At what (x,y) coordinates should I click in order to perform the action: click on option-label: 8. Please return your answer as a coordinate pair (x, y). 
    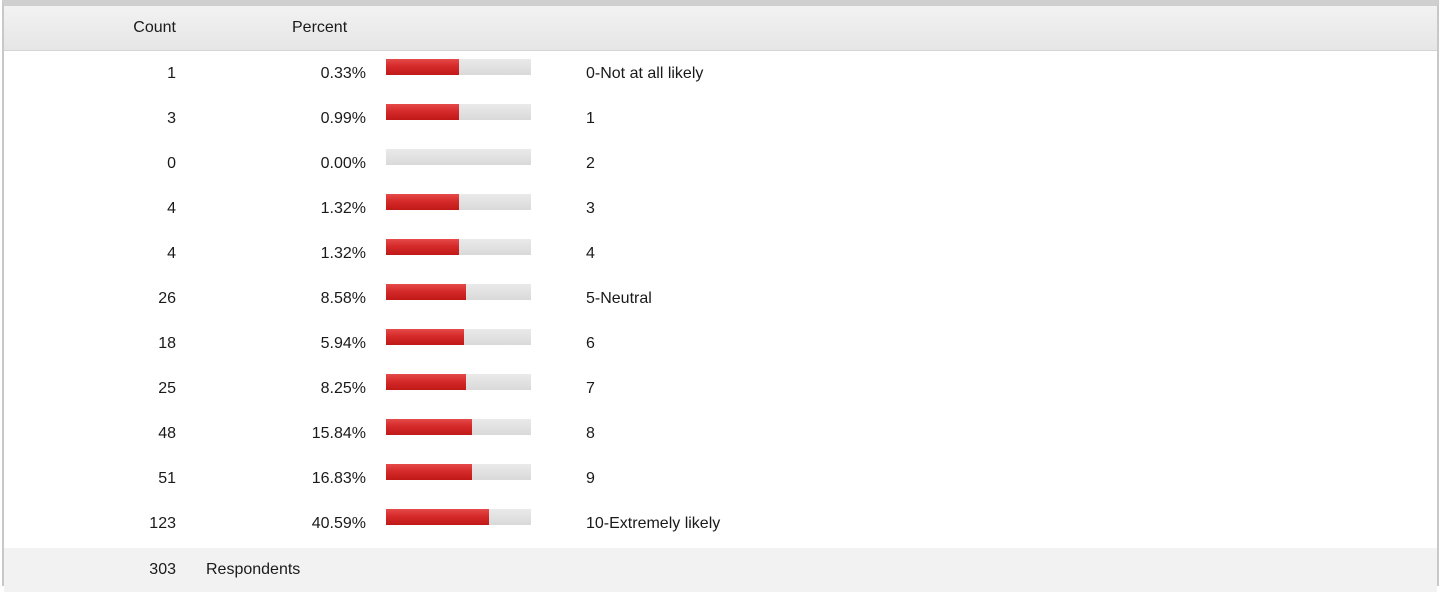
    Looking at the image, I should click on (590, 433).